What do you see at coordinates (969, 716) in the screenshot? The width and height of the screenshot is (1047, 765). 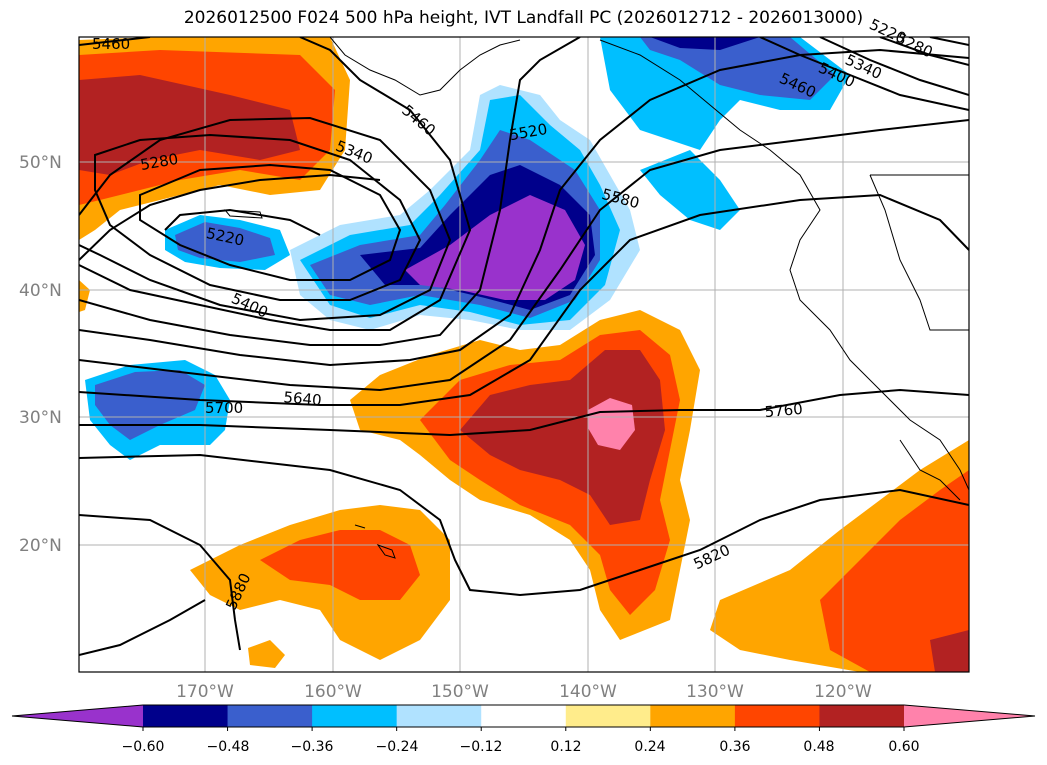 I see `colorbar-extend-high` at bounding box center [969, 716].